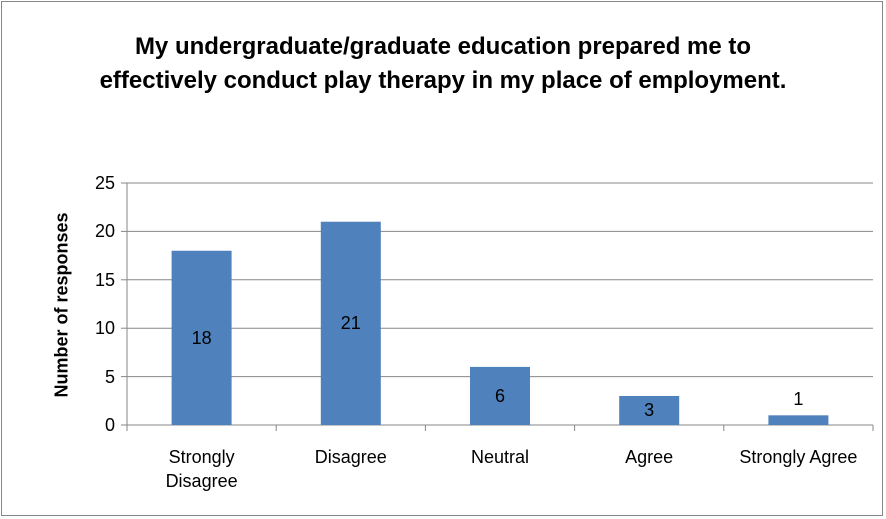 This screenshot has height=519, width=886. Describe the element at coordinates (104, 183) in the screenshot. I see `y-tick-label: 25` at that location.